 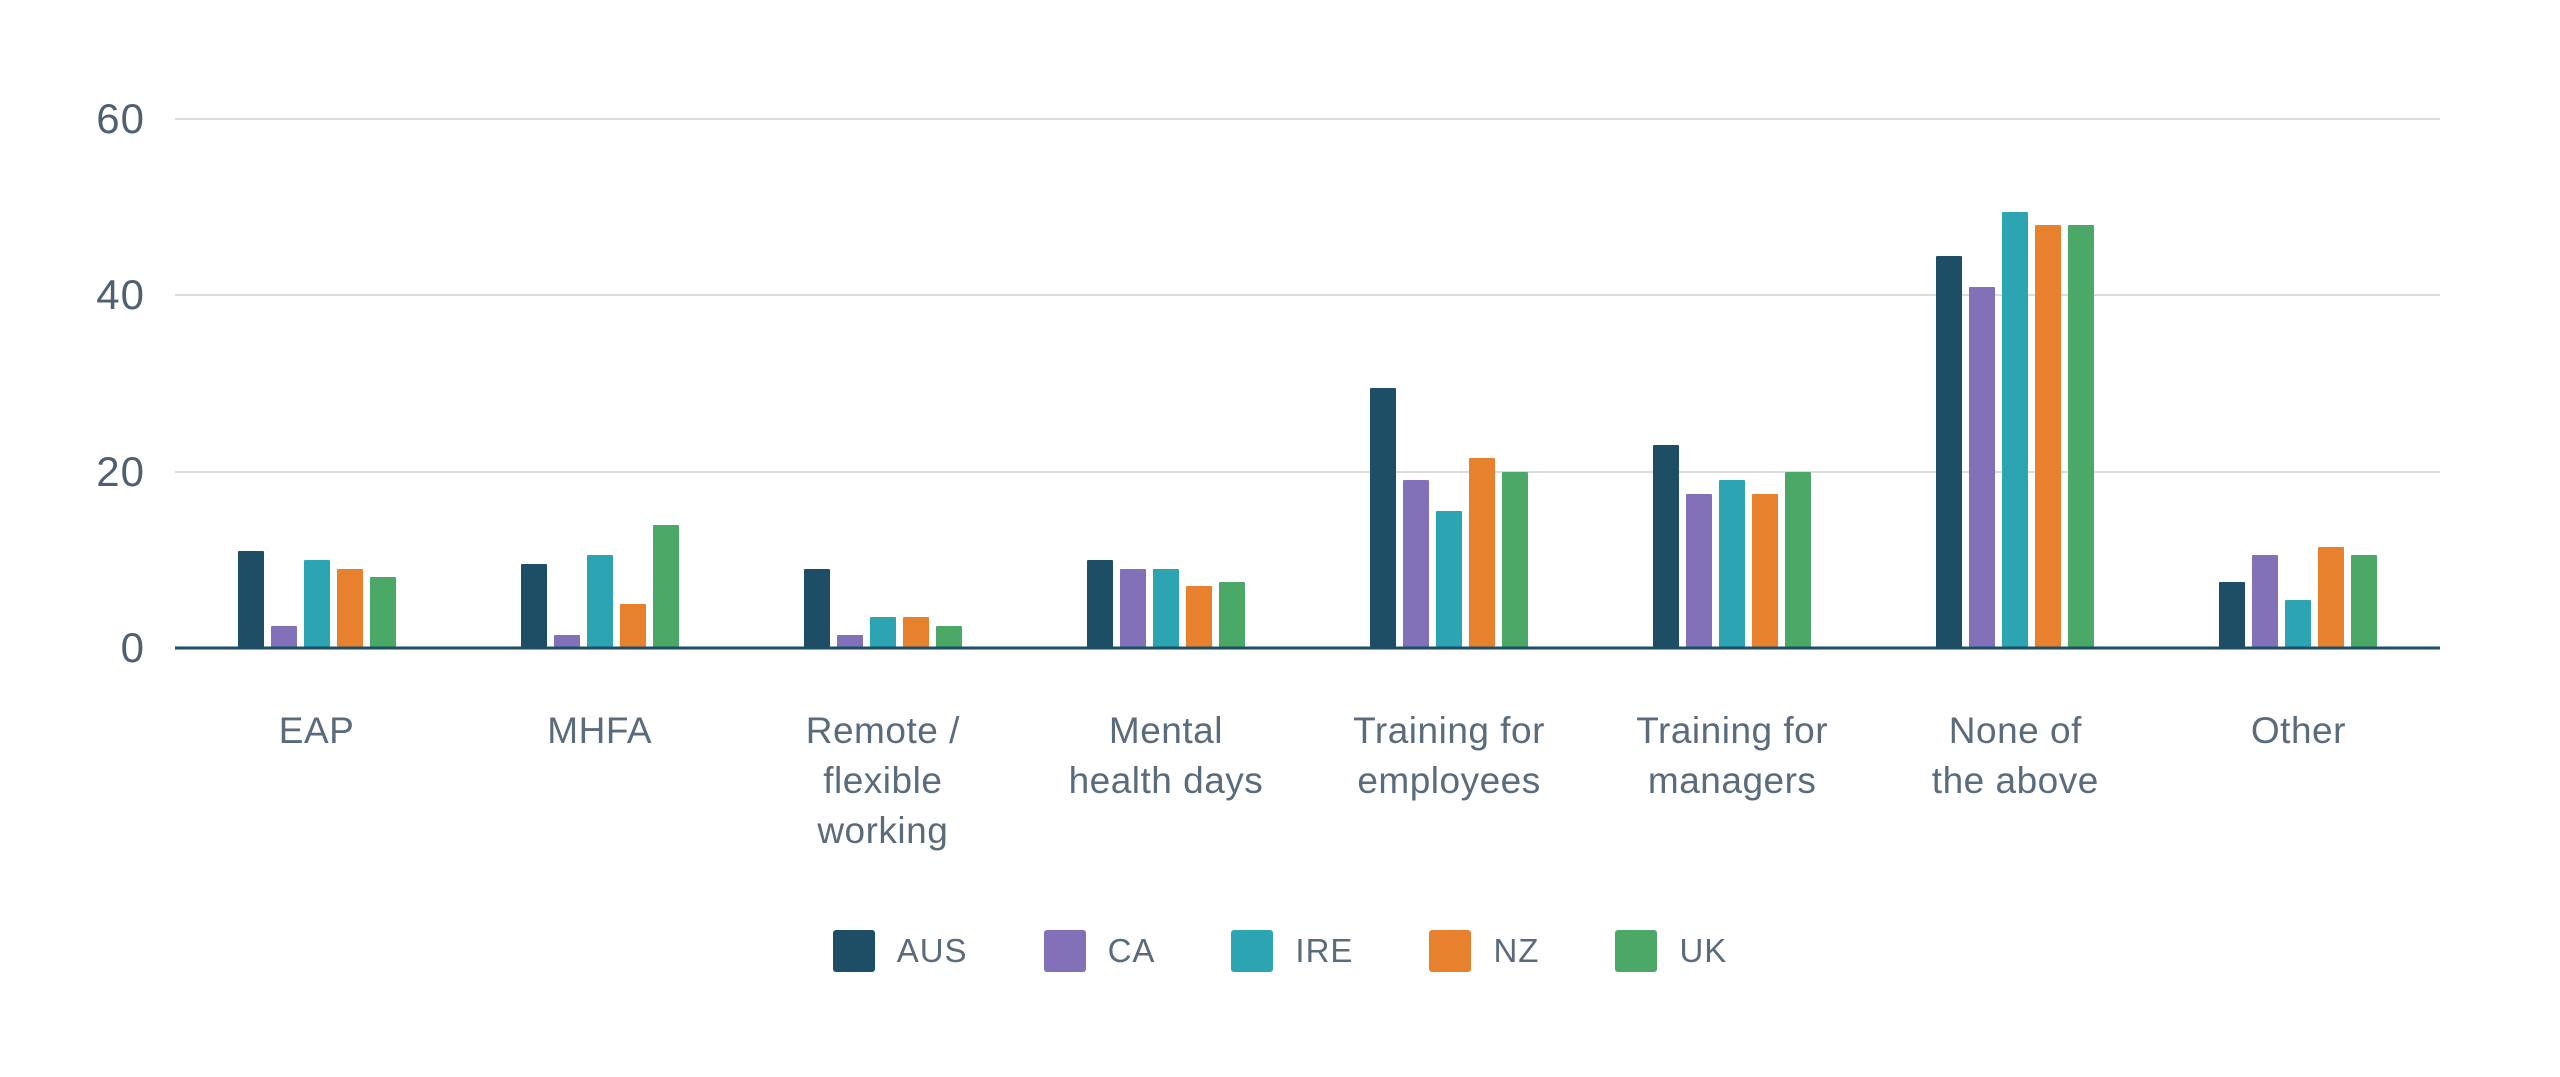 I want to click on x-axis-label-eap: EAP, so click(x=316, y=730).